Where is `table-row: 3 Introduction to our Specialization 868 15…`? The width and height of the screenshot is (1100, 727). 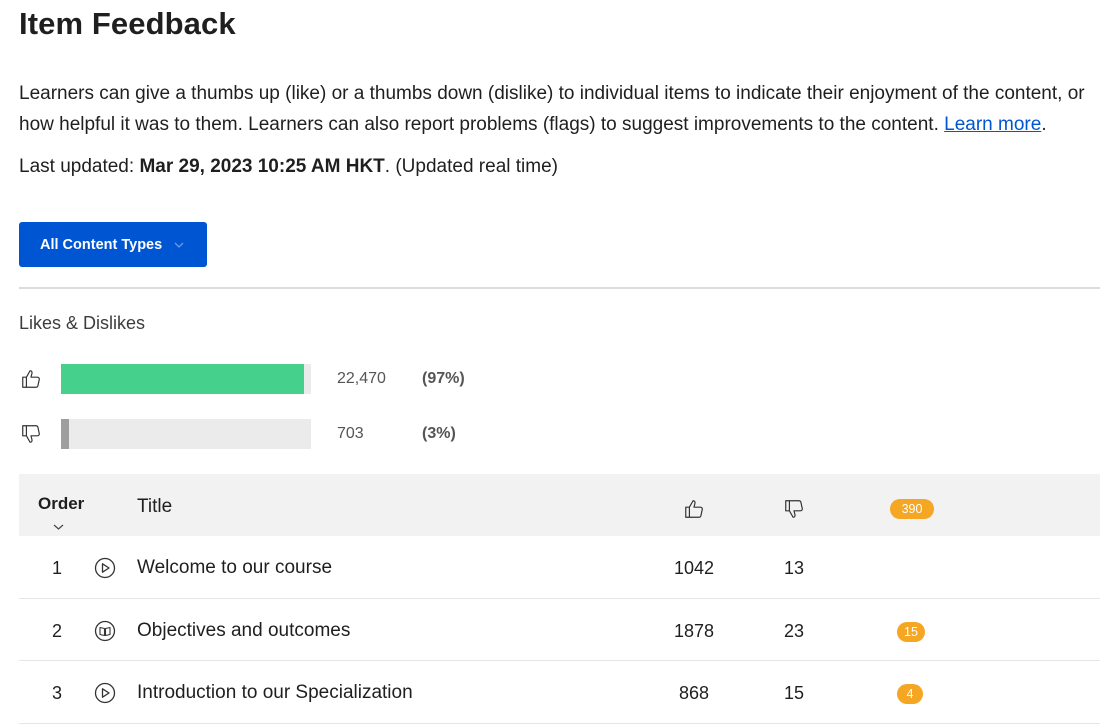 table-row: 3 Introduction to our Specialization 868 15… is located at coordinates (559, 692).